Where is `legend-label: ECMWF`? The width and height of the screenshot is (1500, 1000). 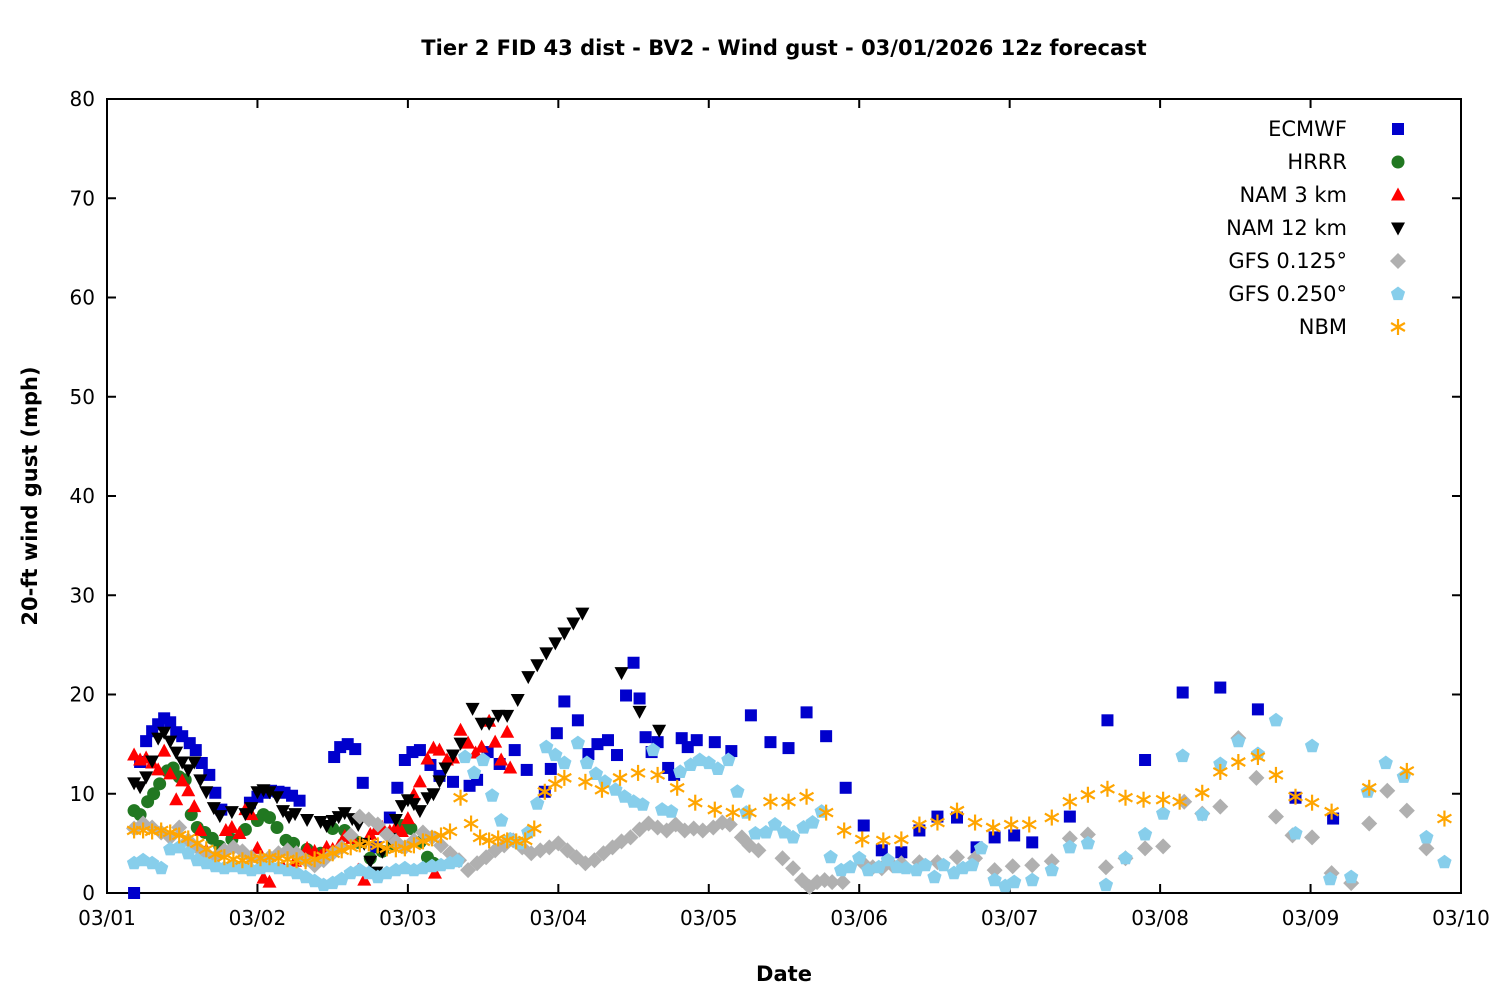
legend-label: ECMWF is located at coordinates (1307, 129).